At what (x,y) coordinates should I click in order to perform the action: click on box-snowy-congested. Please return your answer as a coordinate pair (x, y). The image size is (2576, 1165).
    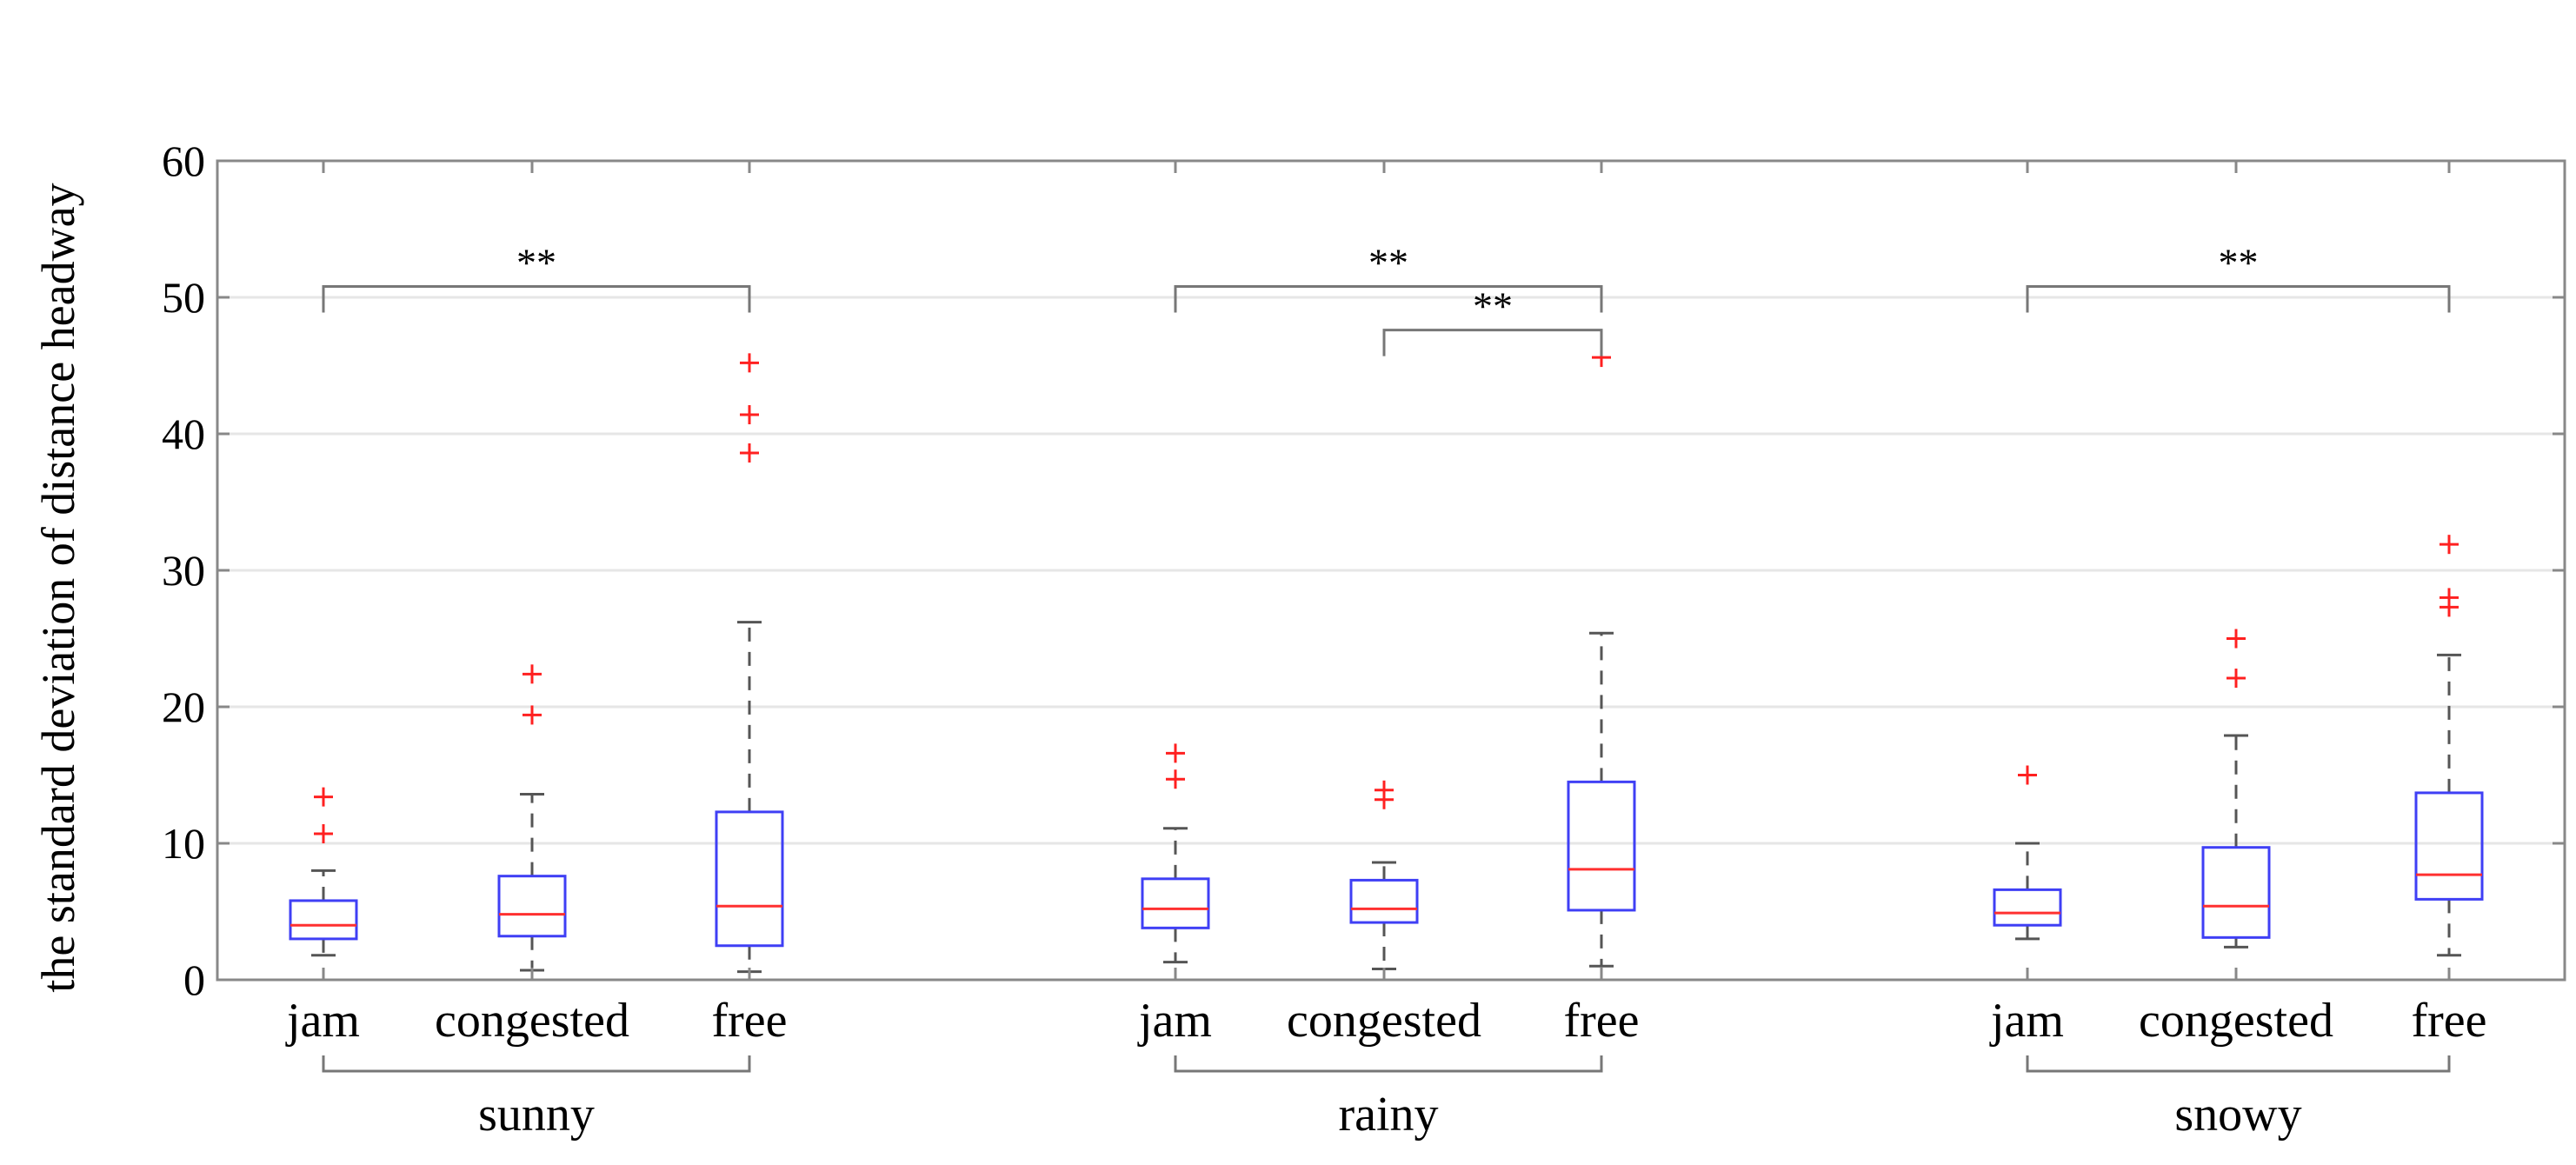
    Looking at the image, I should click on (2236, 789).